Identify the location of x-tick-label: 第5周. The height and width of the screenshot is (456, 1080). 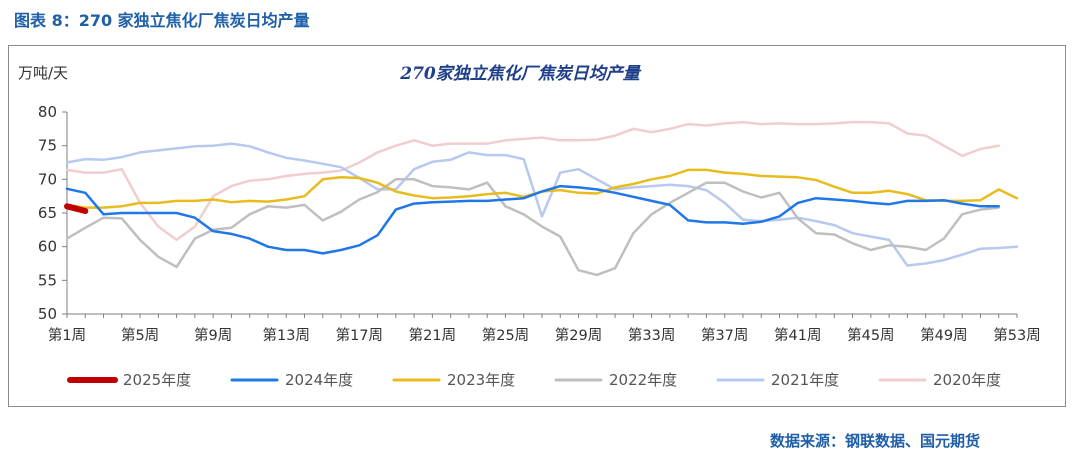
(140, 335).